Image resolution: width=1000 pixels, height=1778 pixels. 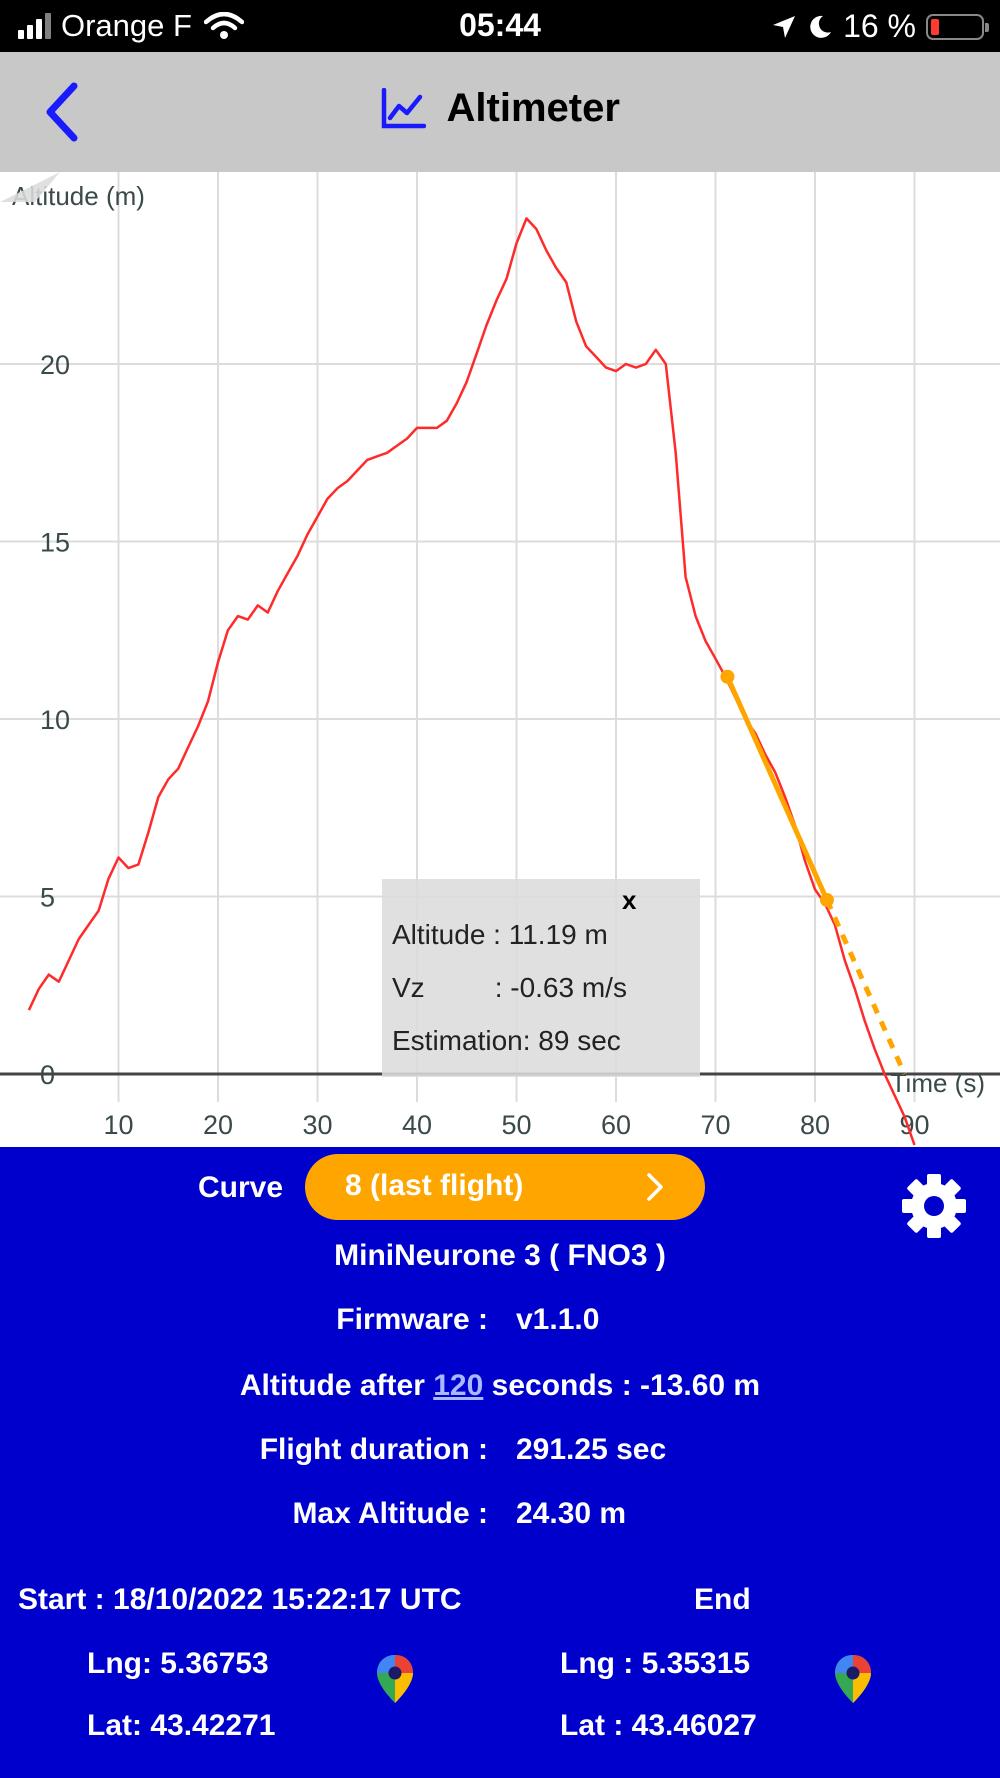 I want to click on tooltip-pointer, so click(x=30, y=187).